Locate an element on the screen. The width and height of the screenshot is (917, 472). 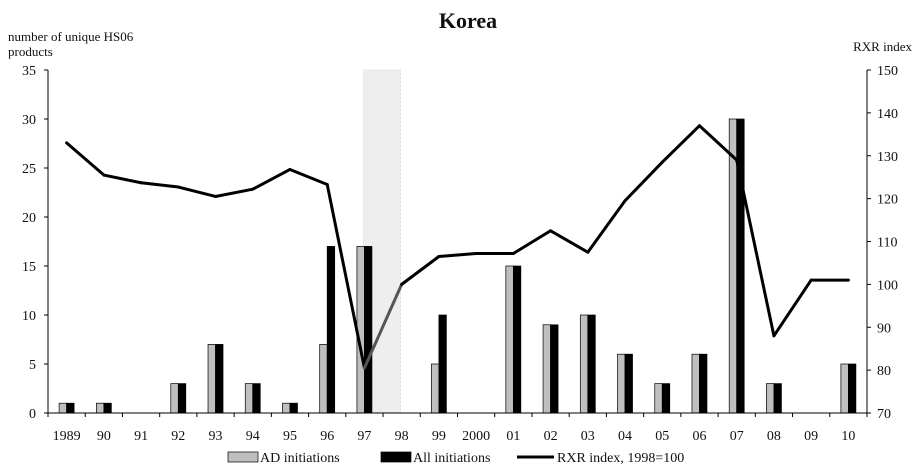
y2-tick-label: 110 is located at coordinates (887, 243).